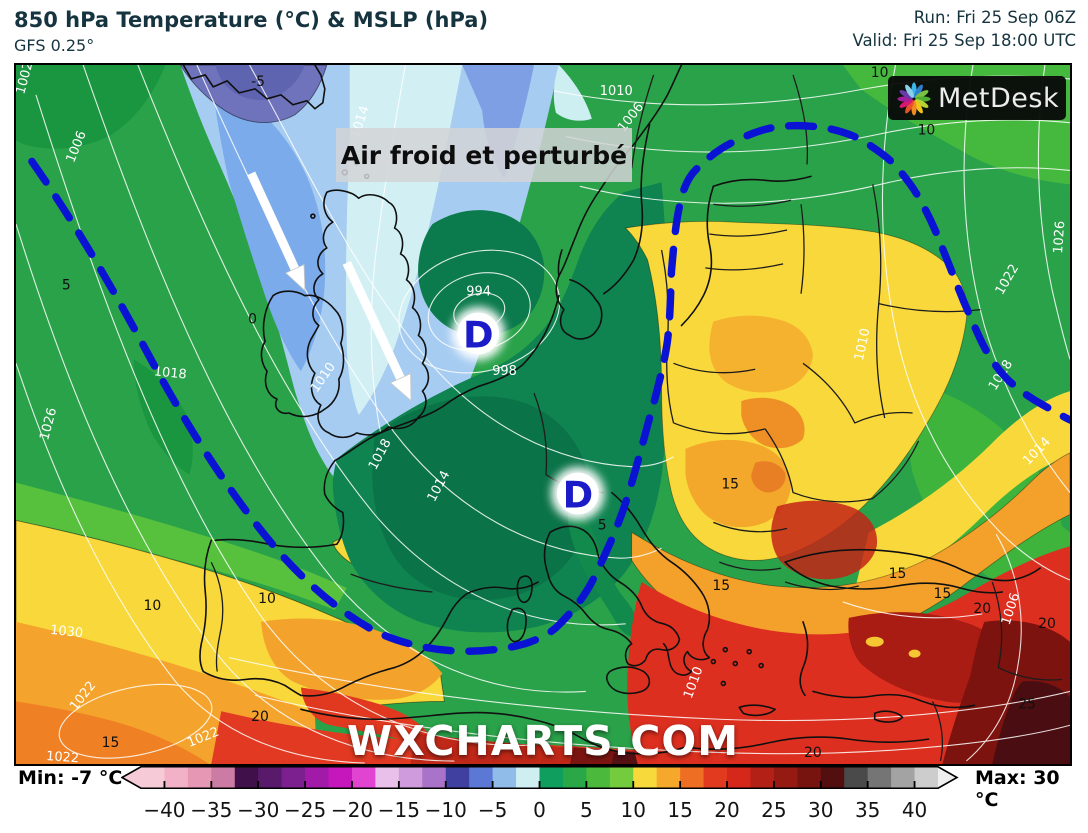  What do you see at coordinates (586, 810) in the screenshot?
I see `colorbar-tick-label: 5` at bounding box center [586, 810].